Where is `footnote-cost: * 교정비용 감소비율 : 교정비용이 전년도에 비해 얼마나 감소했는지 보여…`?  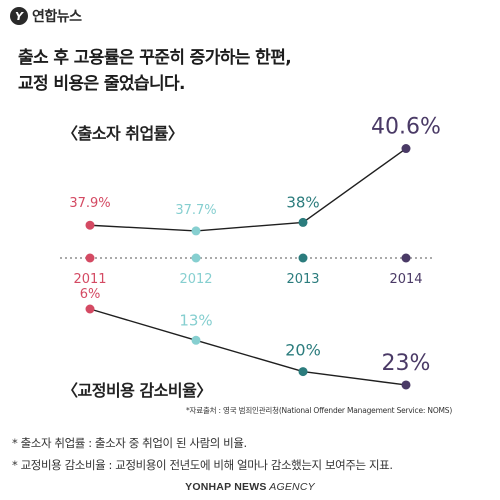
footnote-cost: * 교정비용 감소비율 : 교정비용이 전년도에 비해 얼마나 감소했는지 보여… is located at coordinates (202, 465).